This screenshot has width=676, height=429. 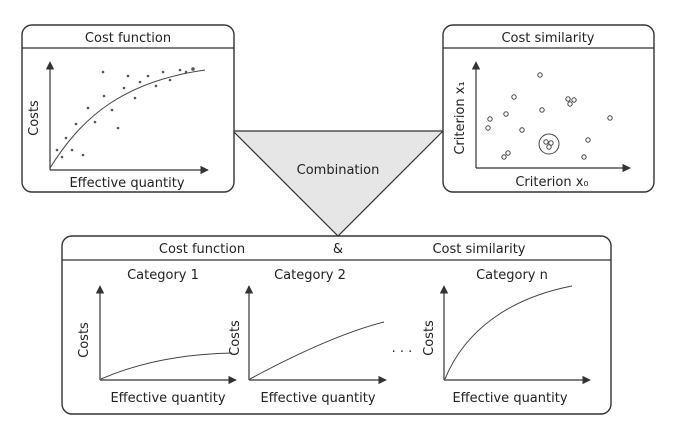 I want to click on similar-cluster-circle, so click(x=549, y=144).